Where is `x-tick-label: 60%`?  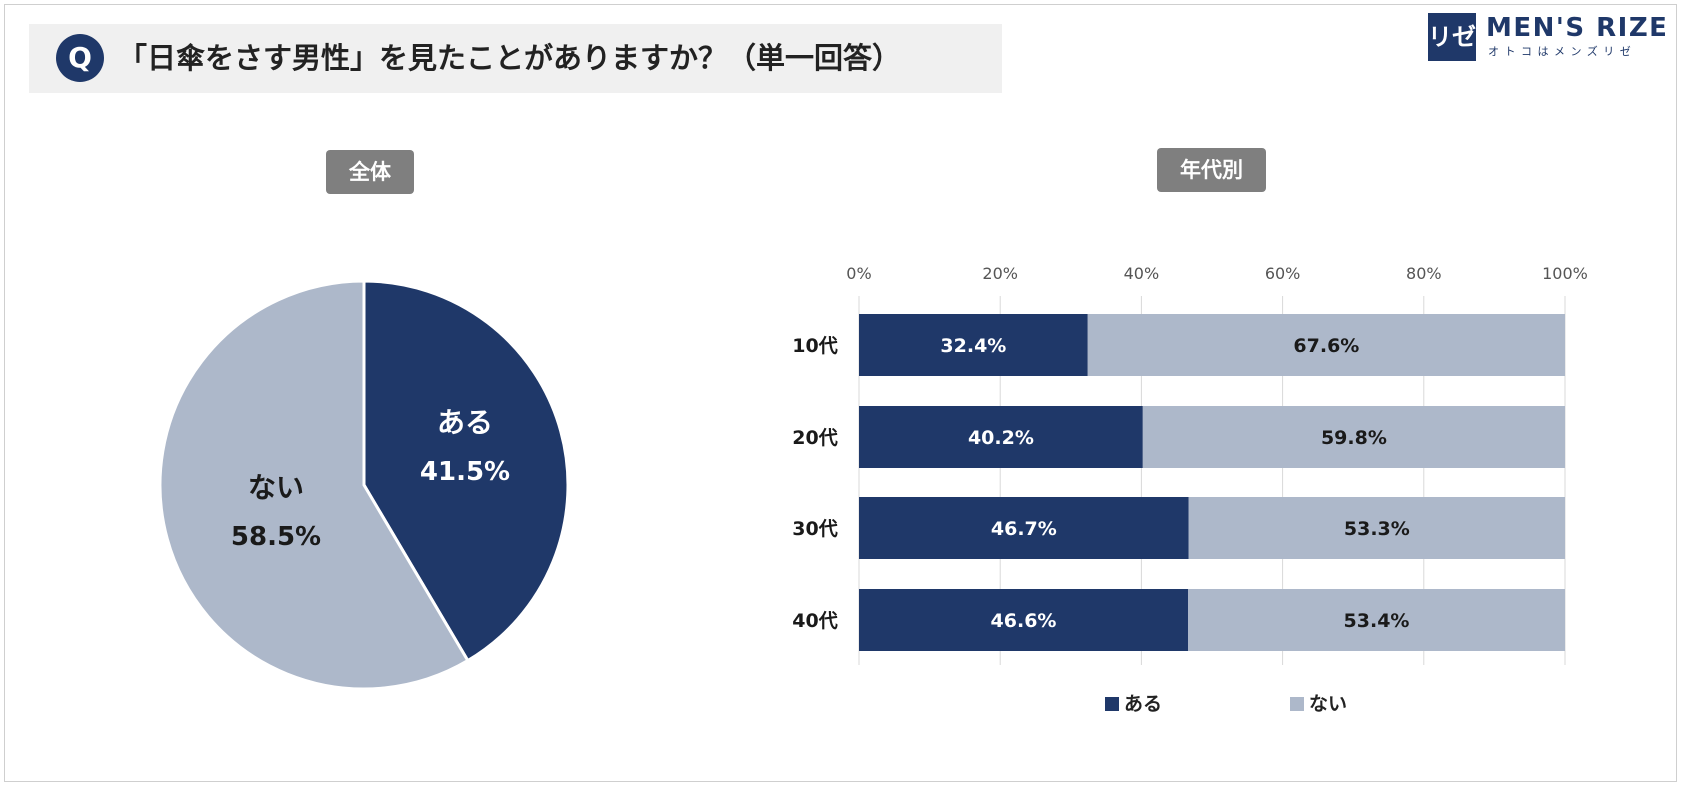
x-tick-label: 60% is located at coordinates (1283, 273).